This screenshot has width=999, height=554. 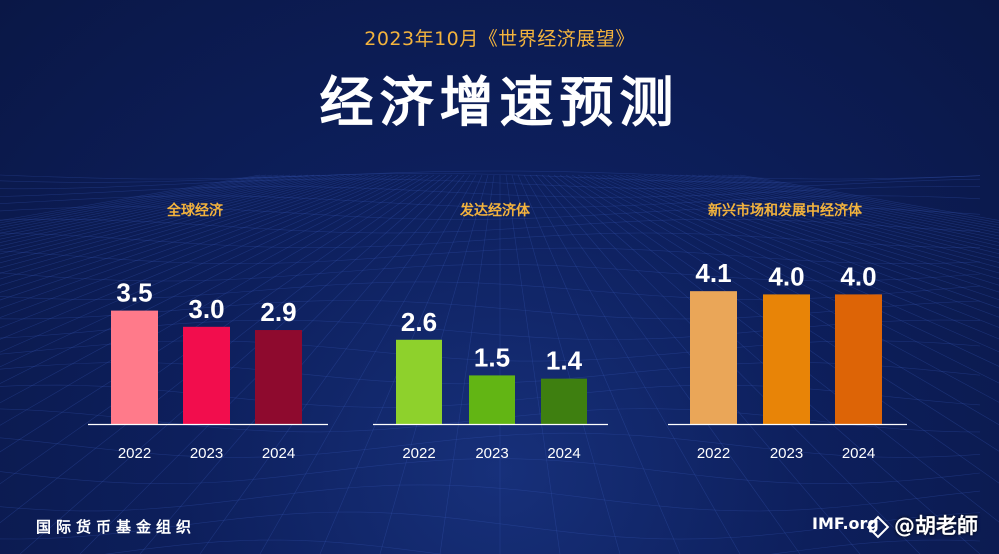 What do you see at coordinates (499, 39) in the screenshot?
I see `report-subtitle: 2023年10月《世界经济展望》` at bounding box center [499, 39].